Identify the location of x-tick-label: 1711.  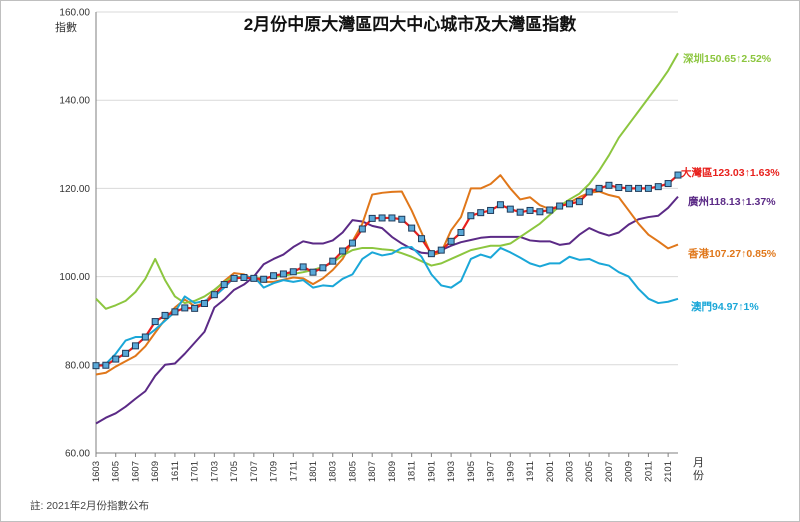
(293, 471).